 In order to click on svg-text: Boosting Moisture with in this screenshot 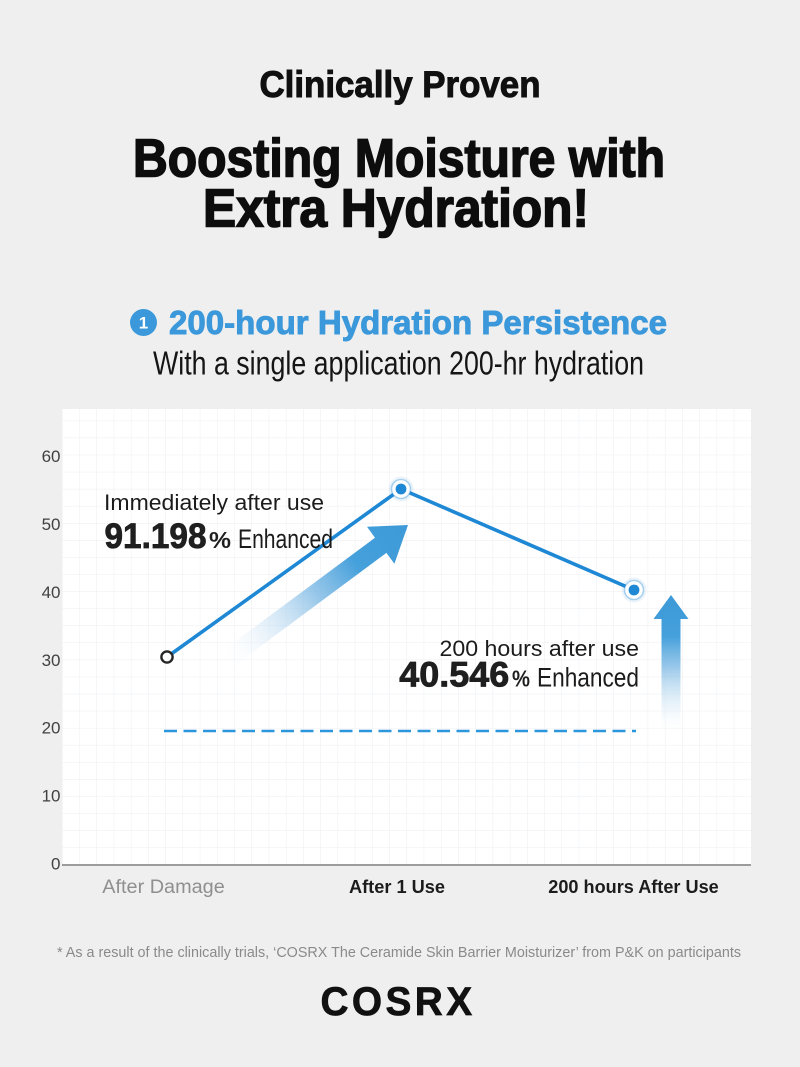, I will do `click(399, 159)`.